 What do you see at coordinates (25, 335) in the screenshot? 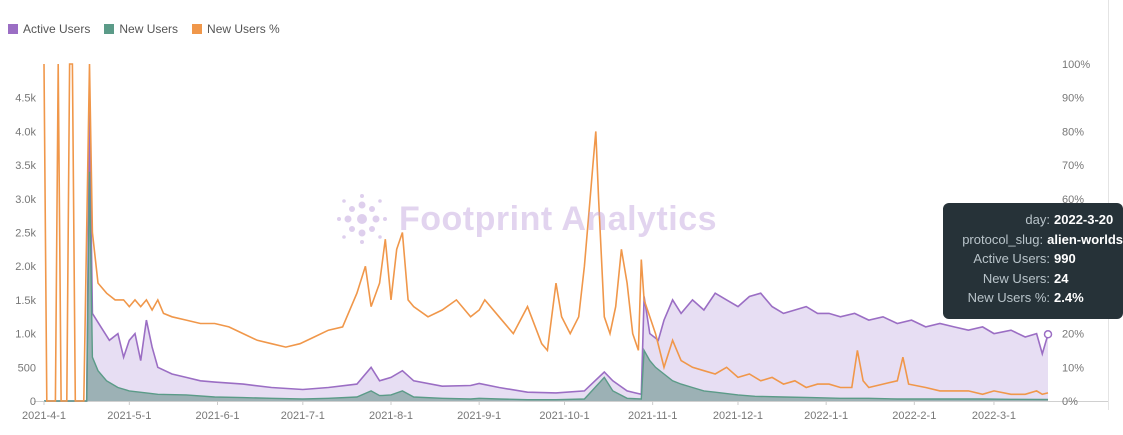
I see `y-tick-label: 1.0k` at bounding box center [25, 335].